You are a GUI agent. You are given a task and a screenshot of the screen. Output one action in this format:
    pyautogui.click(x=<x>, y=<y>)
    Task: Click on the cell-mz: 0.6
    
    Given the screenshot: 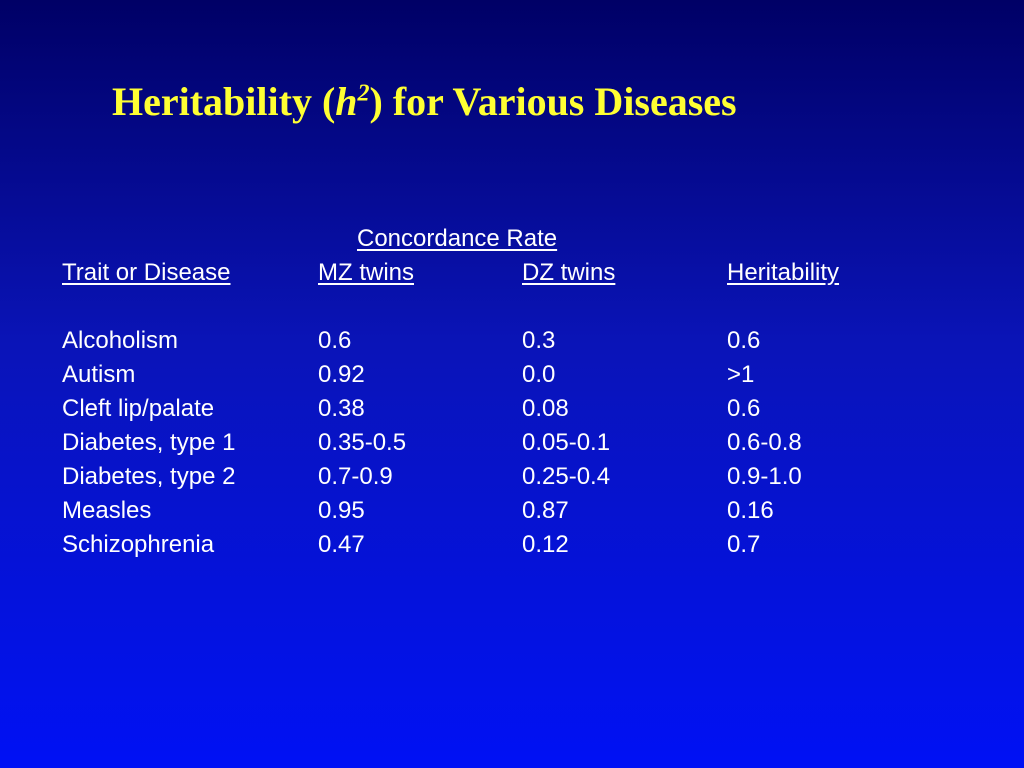 What is the action you would take?
    pyautogui.click(x=335, y=340)
    